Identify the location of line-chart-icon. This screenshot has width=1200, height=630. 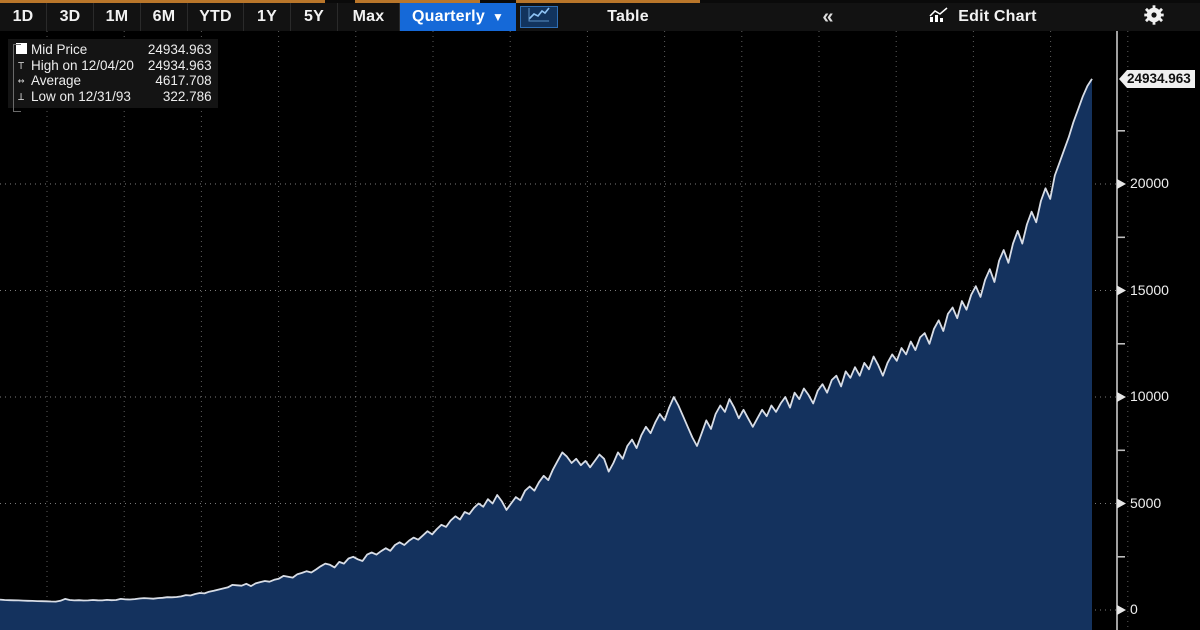
(539, 17).